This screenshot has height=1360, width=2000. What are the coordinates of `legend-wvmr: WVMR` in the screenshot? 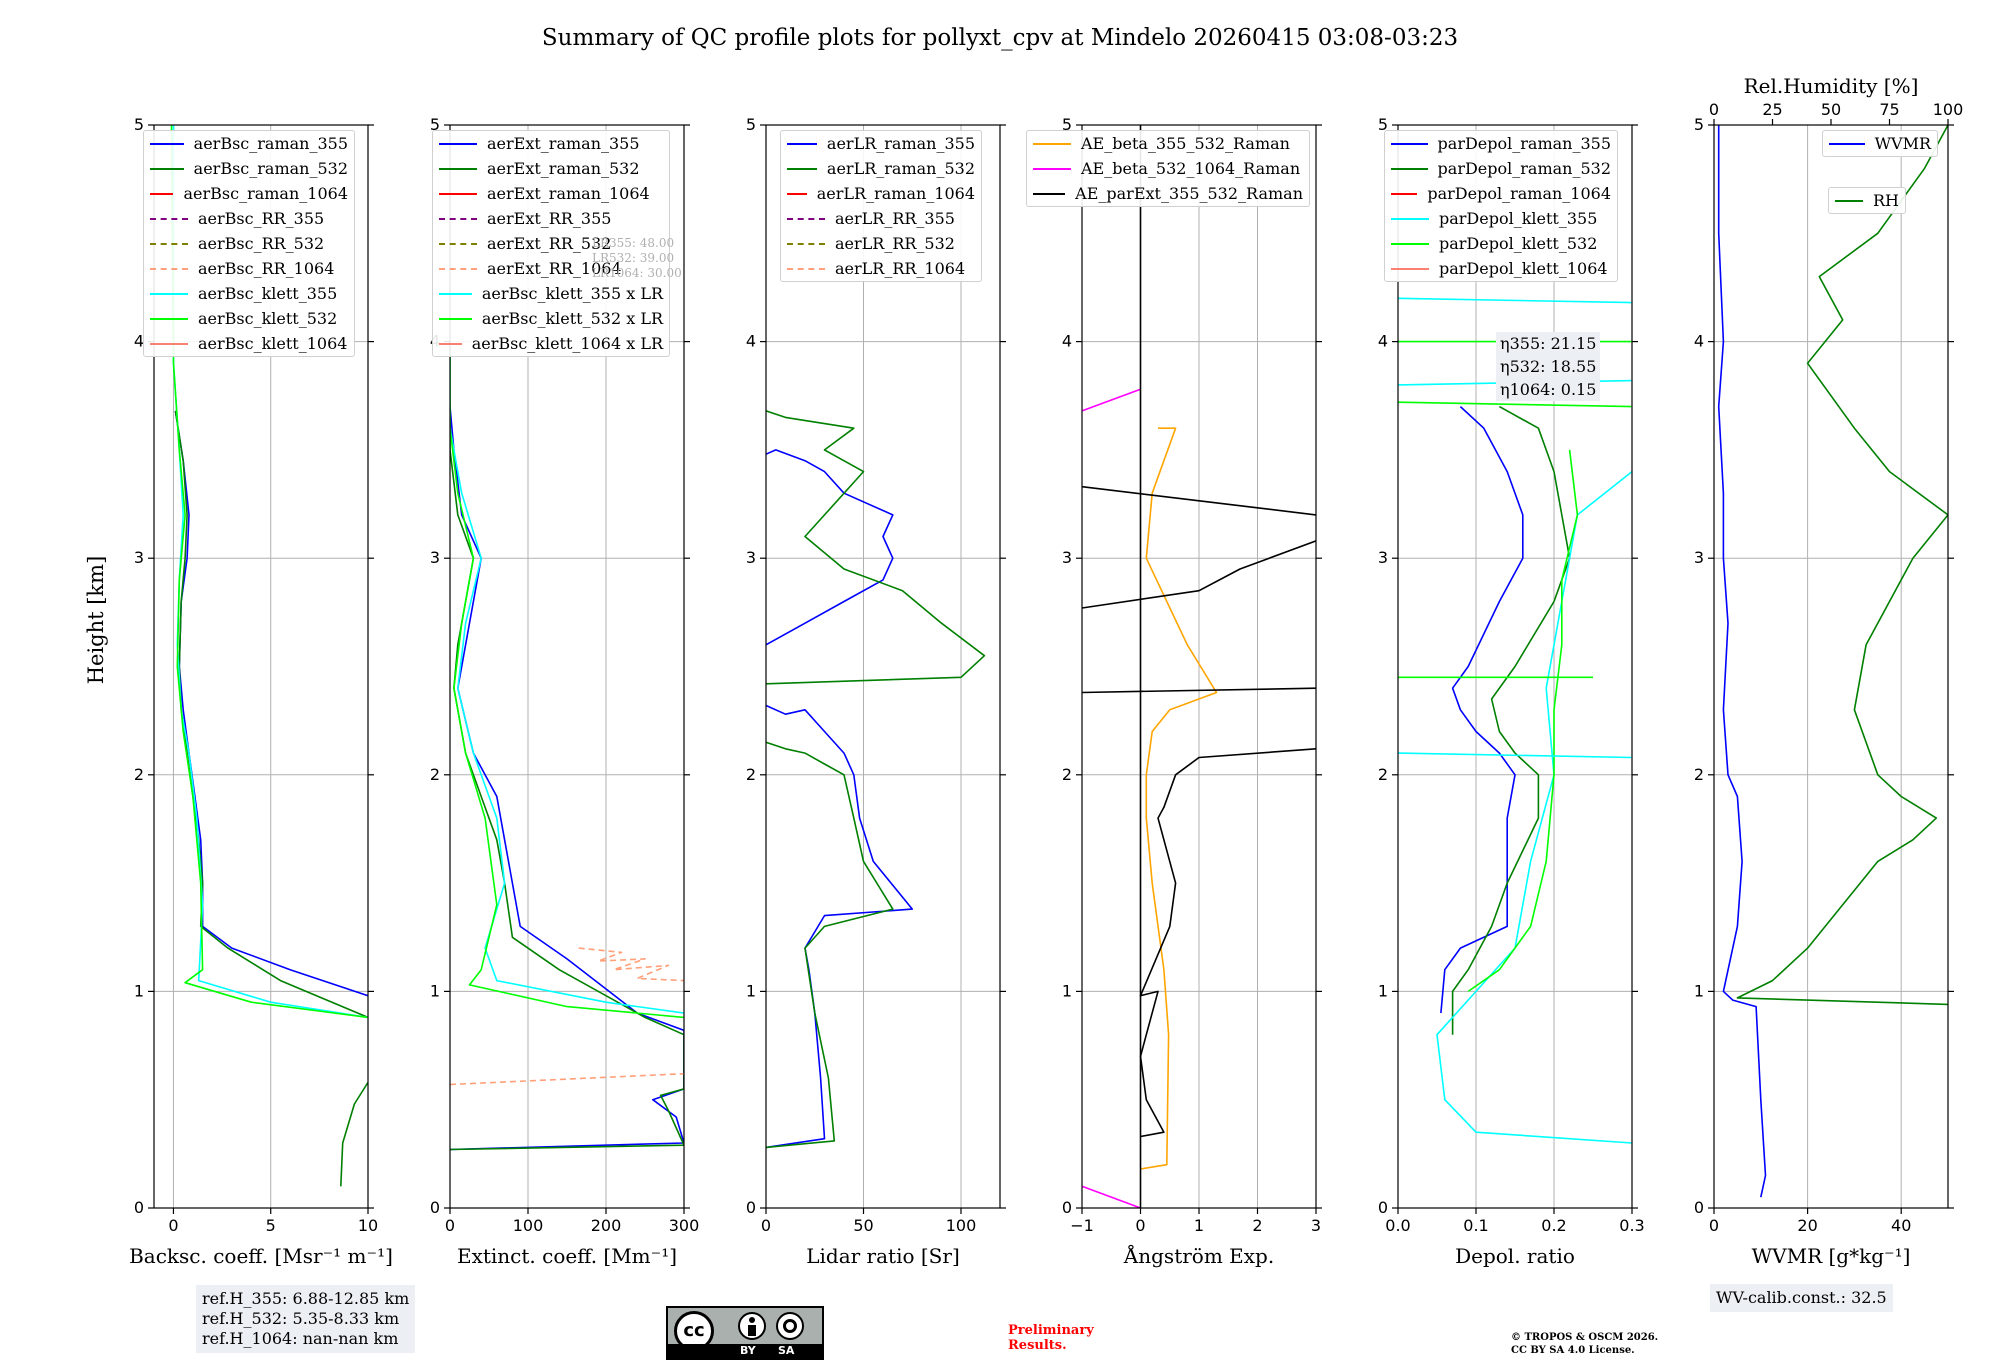 It's located at (1880, 143).